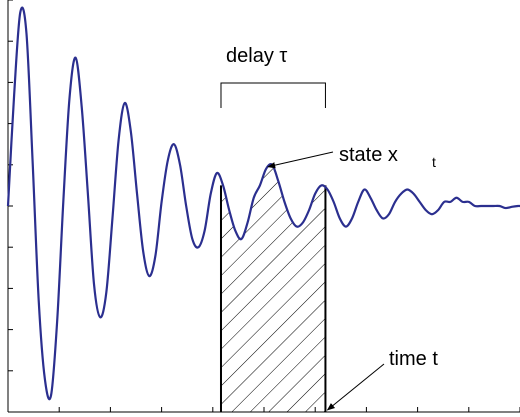 This screenshot has height=417, width=520. Describe the element at coordinates (355, 387) in the screenshot. I see `time-arrow` at that location.